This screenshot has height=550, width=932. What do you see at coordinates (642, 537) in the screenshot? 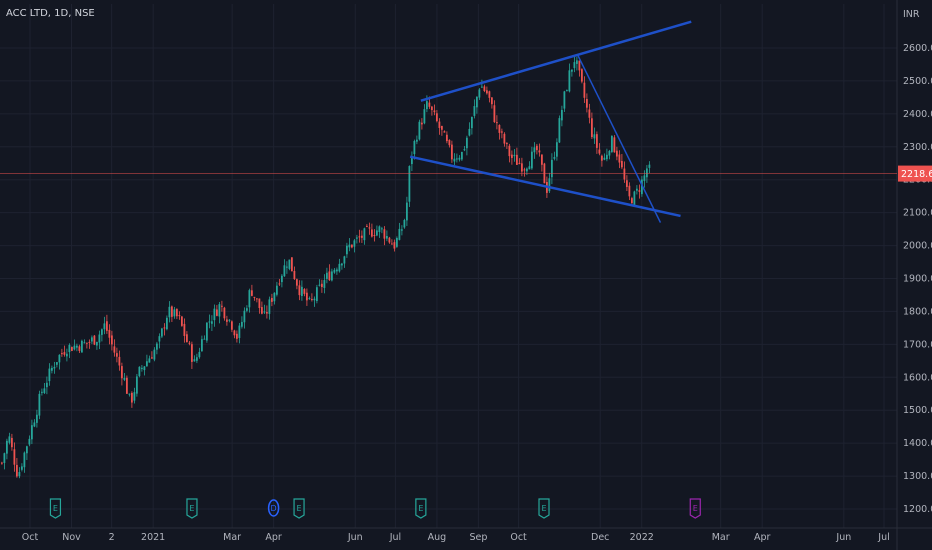
I see `x-tick-label: 2022` at bounding box center [642, 537].